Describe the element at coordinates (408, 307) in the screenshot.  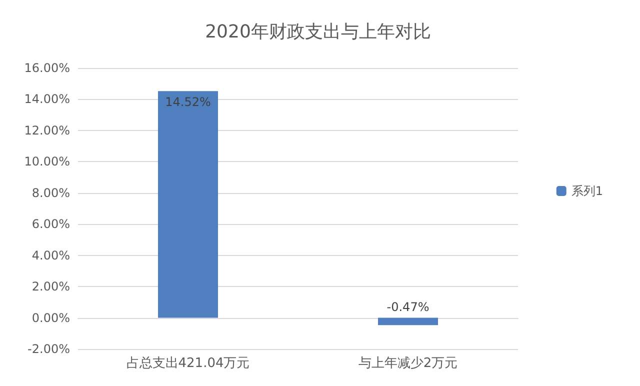
I see `data-label: -0.47%` at that location.